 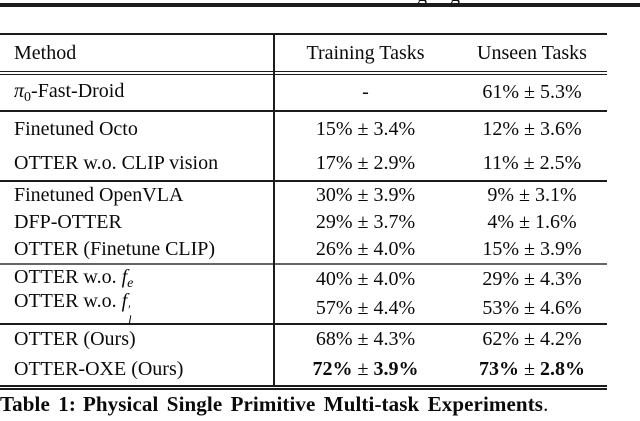 What do you see at coordinates (365, 92) in the screenshot?
I see `training-tasks-value: -` at bounding box center [365, 92].